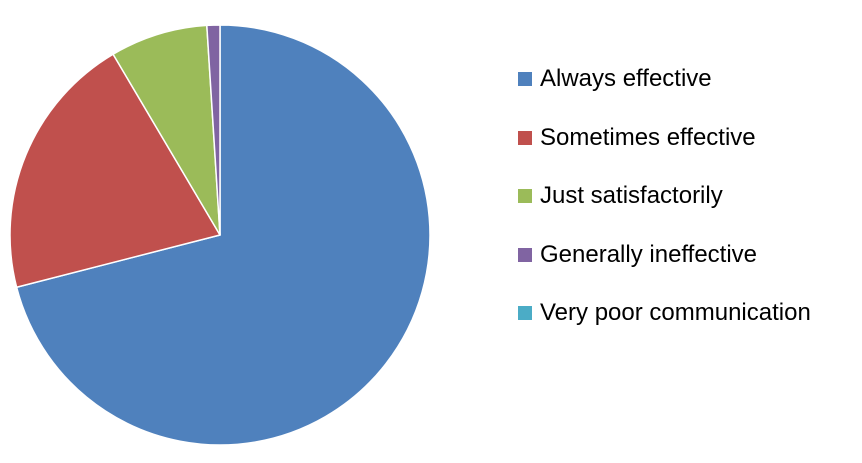 This screenshot has width=862, height=463. What do you see at coordinates (166, 130) in the screenshot?
I see `pie-slice-just-satisfactorily` at bounding box center [166, 130].